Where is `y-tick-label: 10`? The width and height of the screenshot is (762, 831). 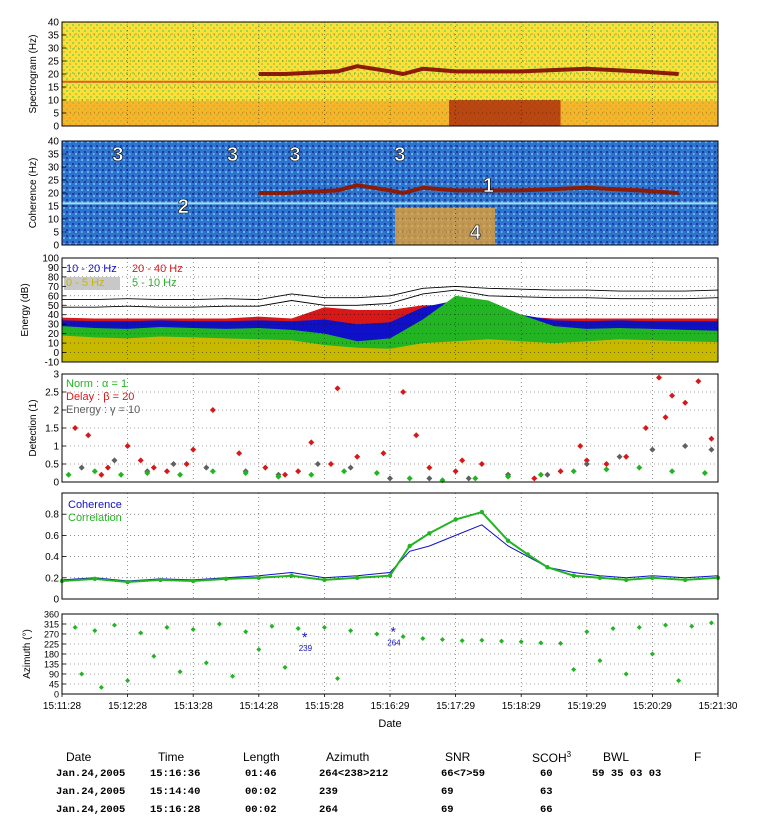 y-tick-label: 10 is located at coordinates (54, 220).